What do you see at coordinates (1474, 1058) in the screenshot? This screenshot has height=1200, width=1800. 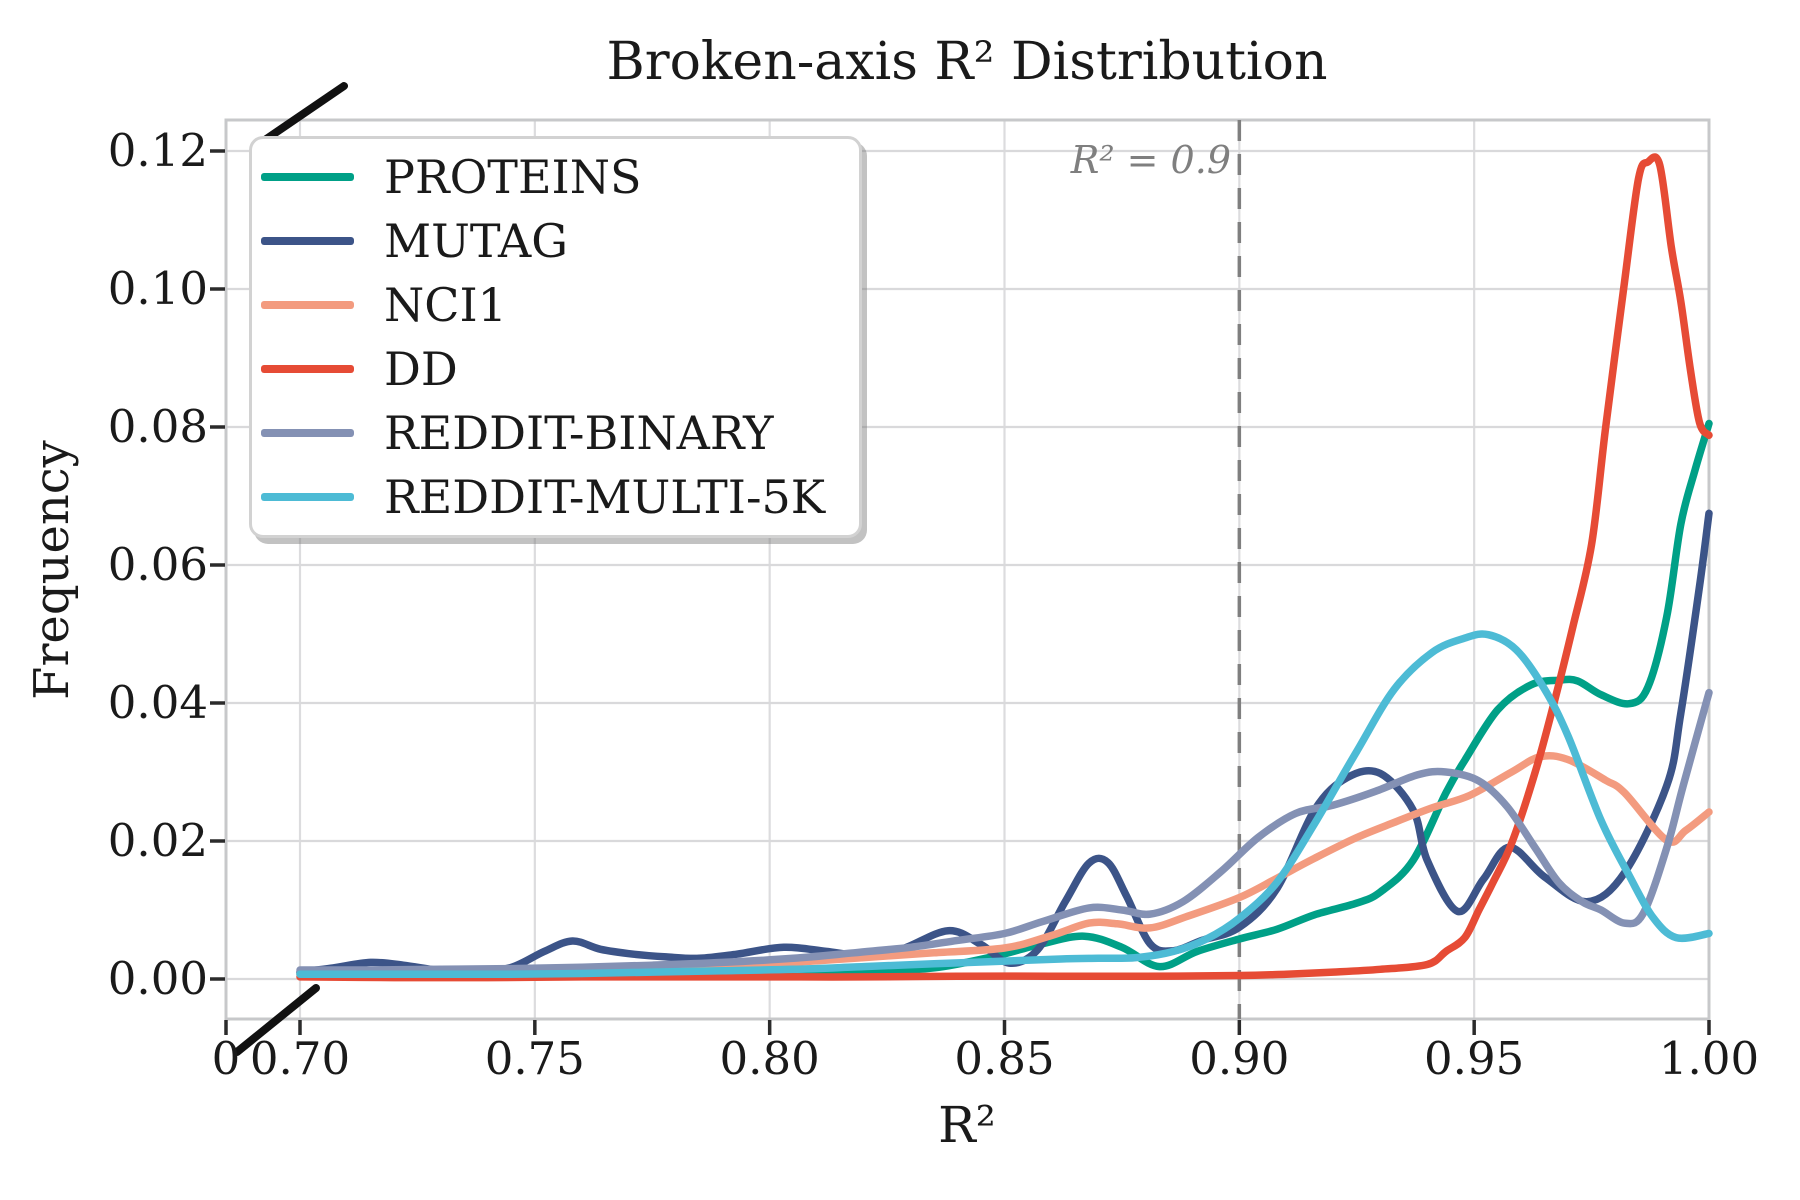 I see `x-tick-label: 0.95` at bounding box center [1474, 1058].